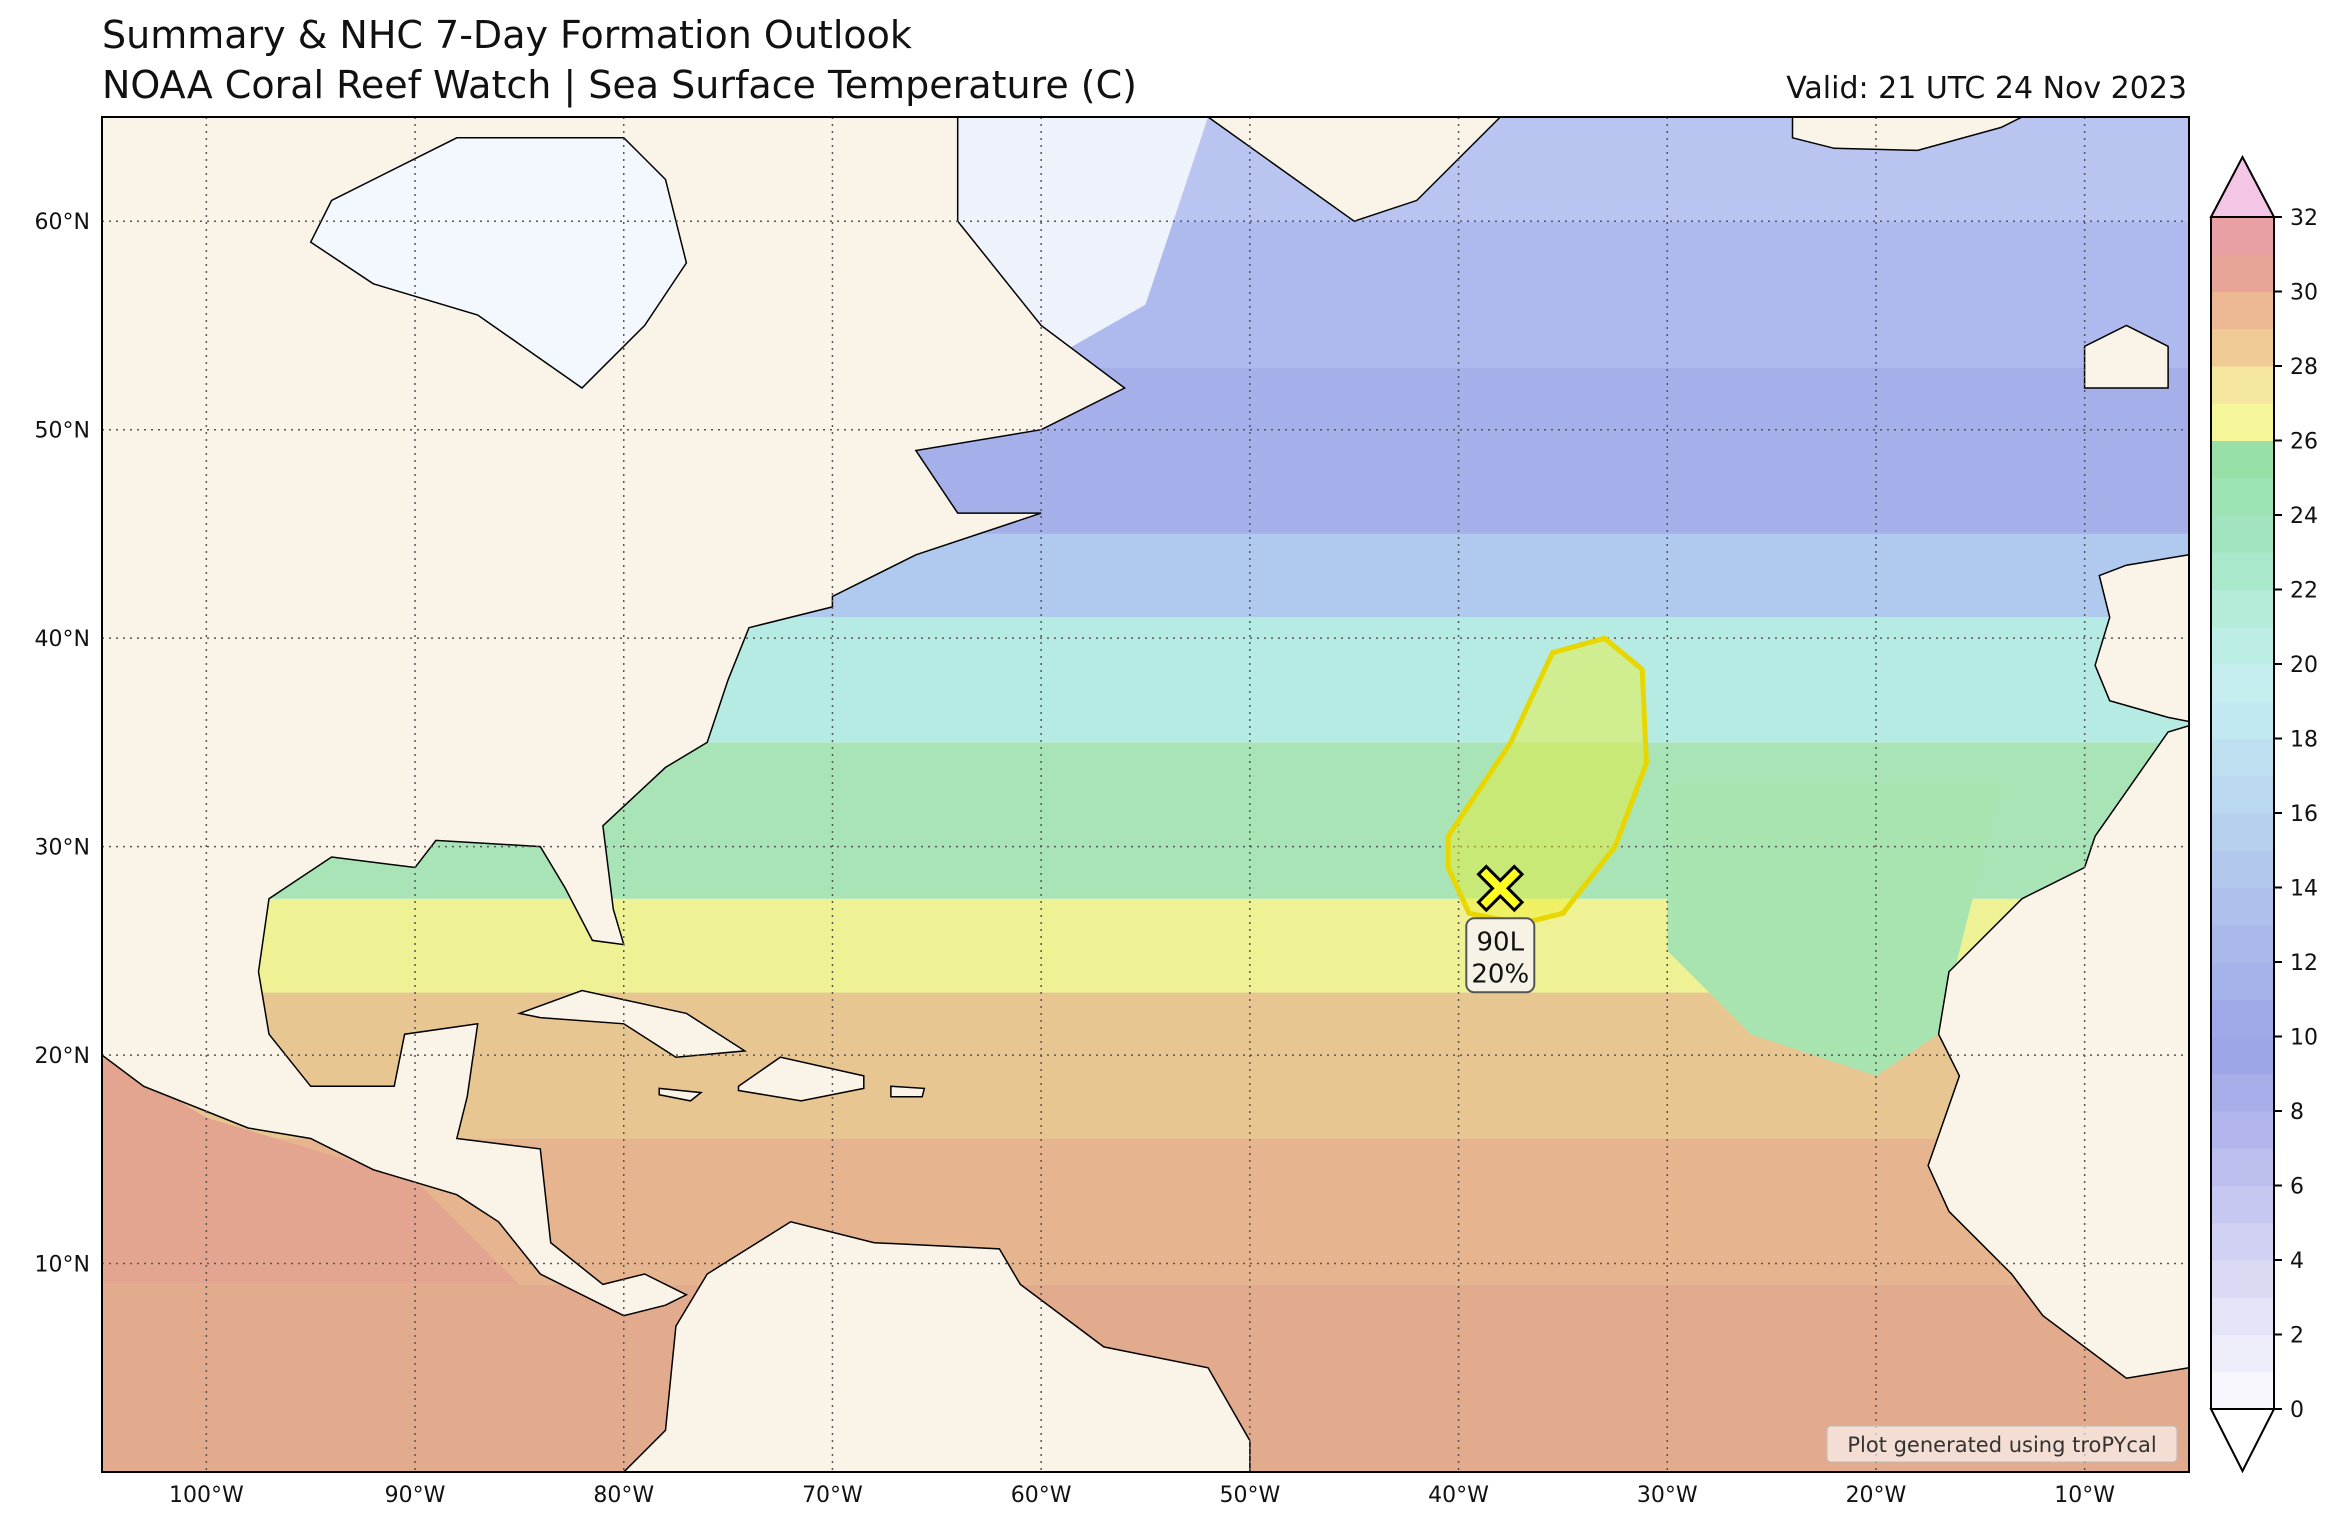 This screenshot has height=1533, width=2342. Describe the element at coordinates (2304, 293) in the screenshot. I see `colorbar-tick-label: 30` at that location.